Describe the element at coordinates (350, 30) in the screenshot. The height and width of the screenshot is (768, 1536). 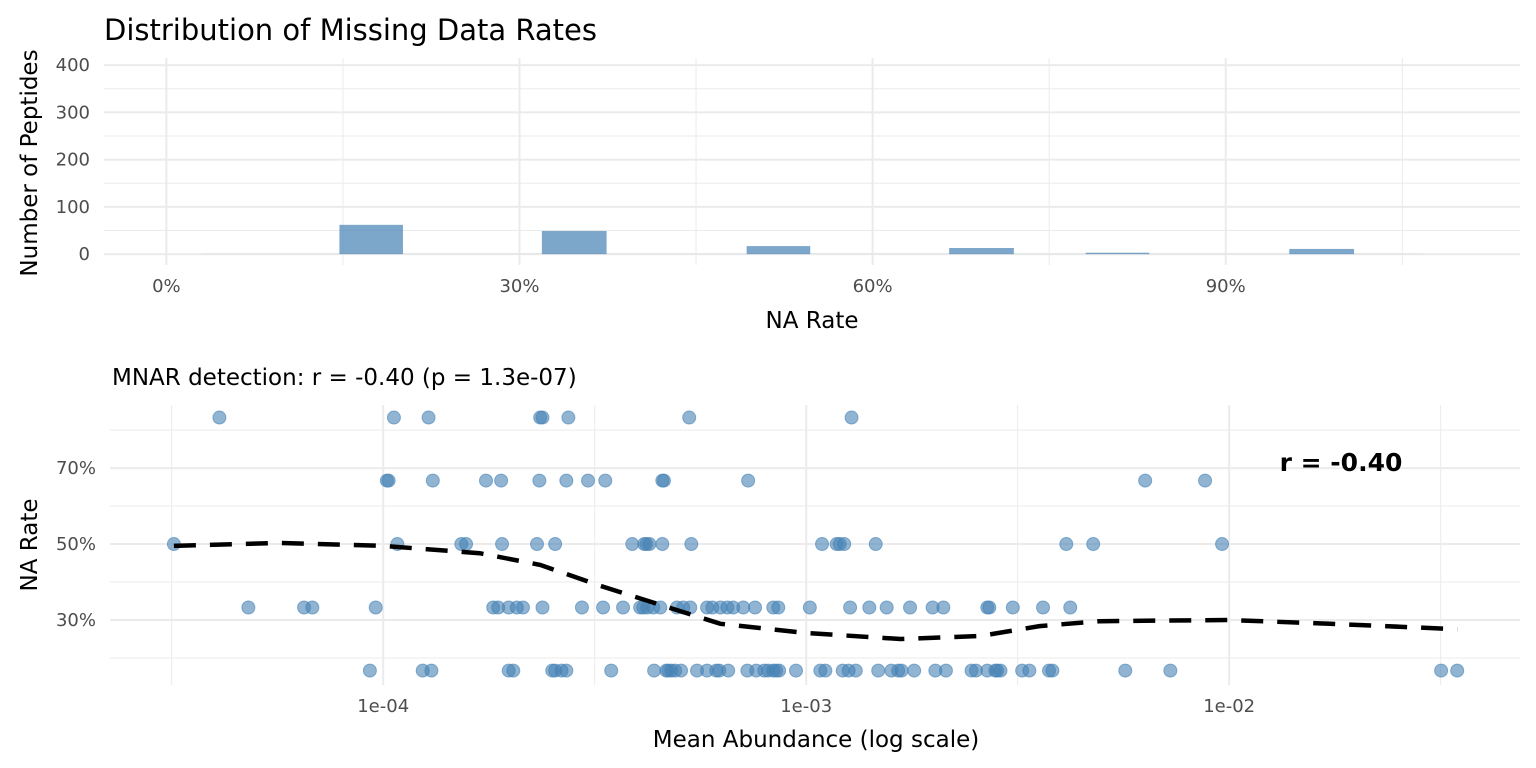
I see `histogram-title: Distribution of Missing Data Rates` at that location.